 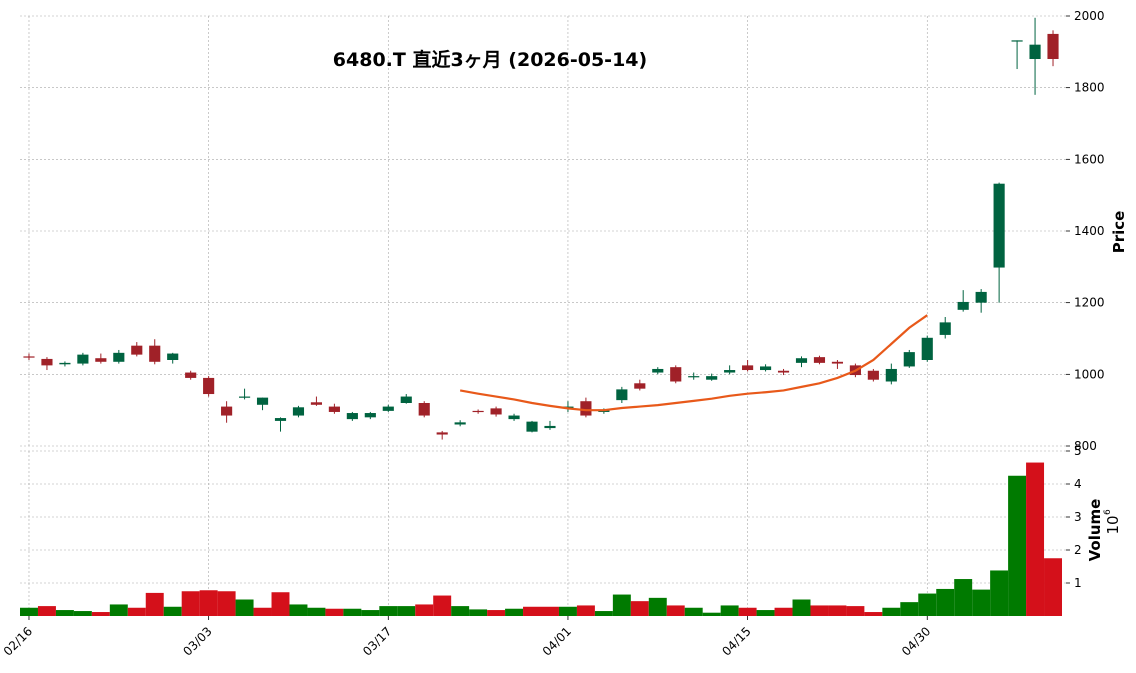 What do you see at coordinates (1078, 451) in the screenshot?
I see `volume-tick-label: 5` at bounding box center [1078, 451].